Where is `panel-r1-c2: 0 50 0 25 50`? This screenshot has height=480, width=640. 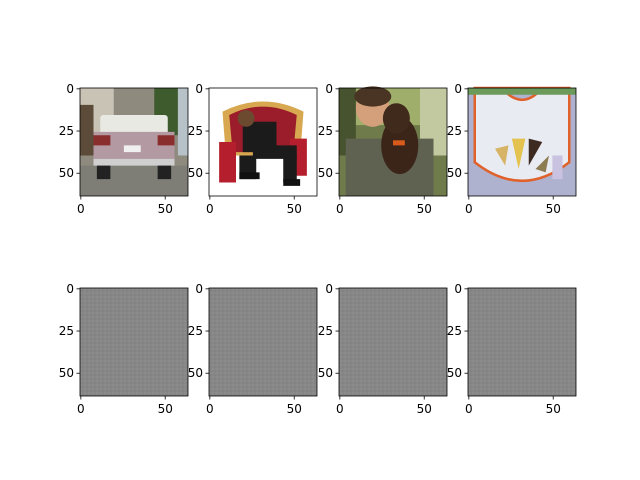 panel-r1-c2: 0 50 0 25 50 is located at coordinates (383, 349).